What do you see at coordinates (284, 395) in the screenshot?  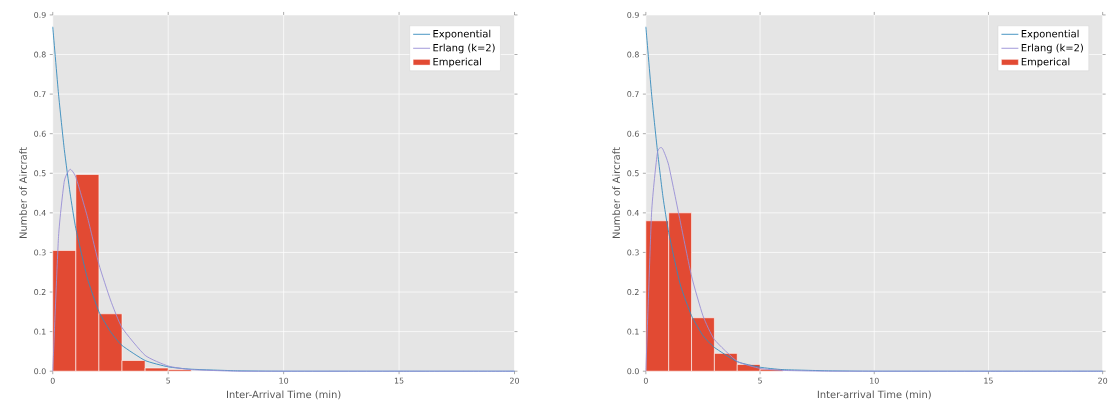 I see `x-axis-title: Inter-Arrival Time (min)` at bounding box center [284, 395].